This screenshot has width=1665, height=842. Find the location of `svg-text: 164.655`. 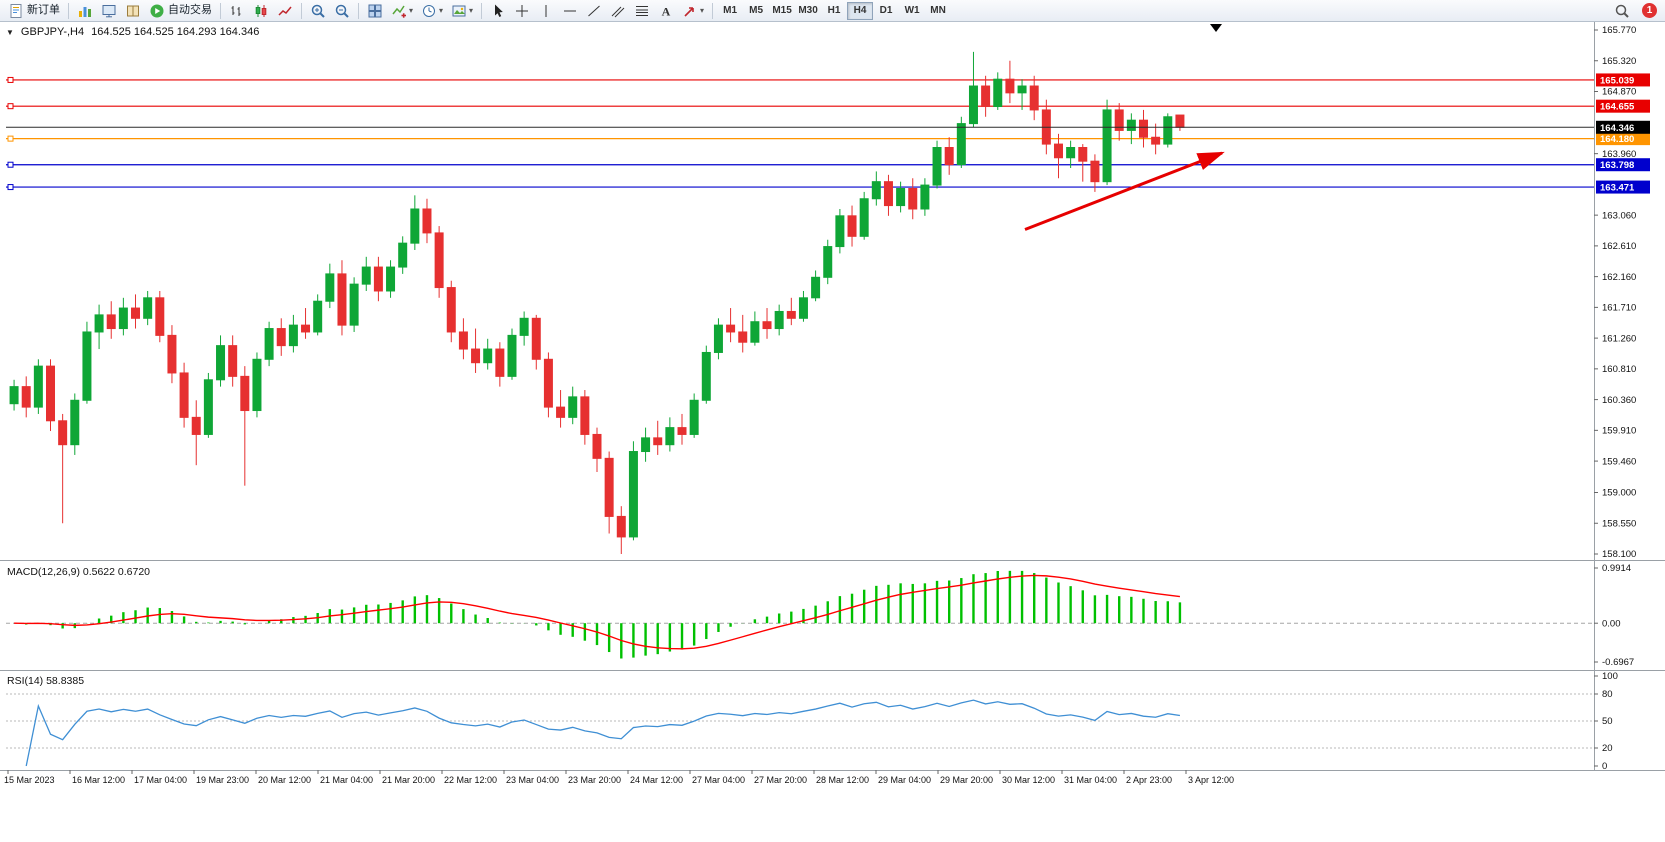

svg-text: 164.655 is located at coordinates (1617, 107).